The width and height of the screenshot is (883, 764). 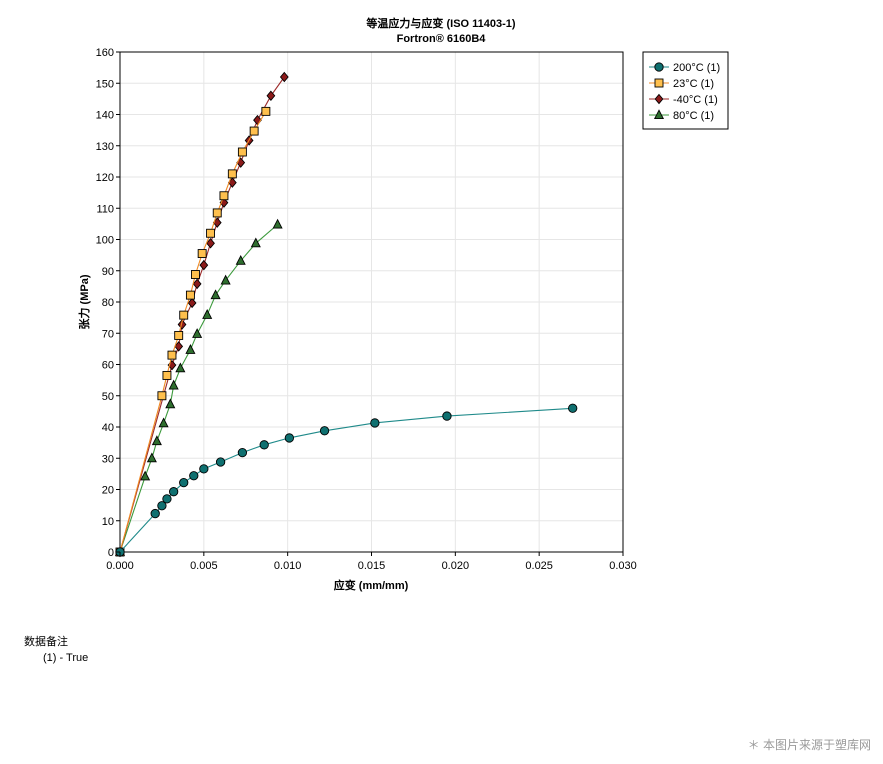 I want to click on x-tick-label: 0.005, so click(x=204, y=566).